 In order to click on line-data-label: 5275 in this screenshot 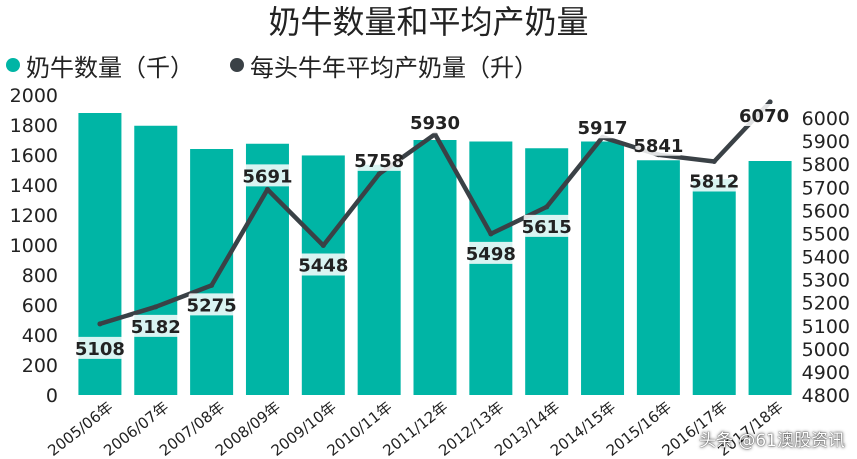, I will do `click(212, 305)`.